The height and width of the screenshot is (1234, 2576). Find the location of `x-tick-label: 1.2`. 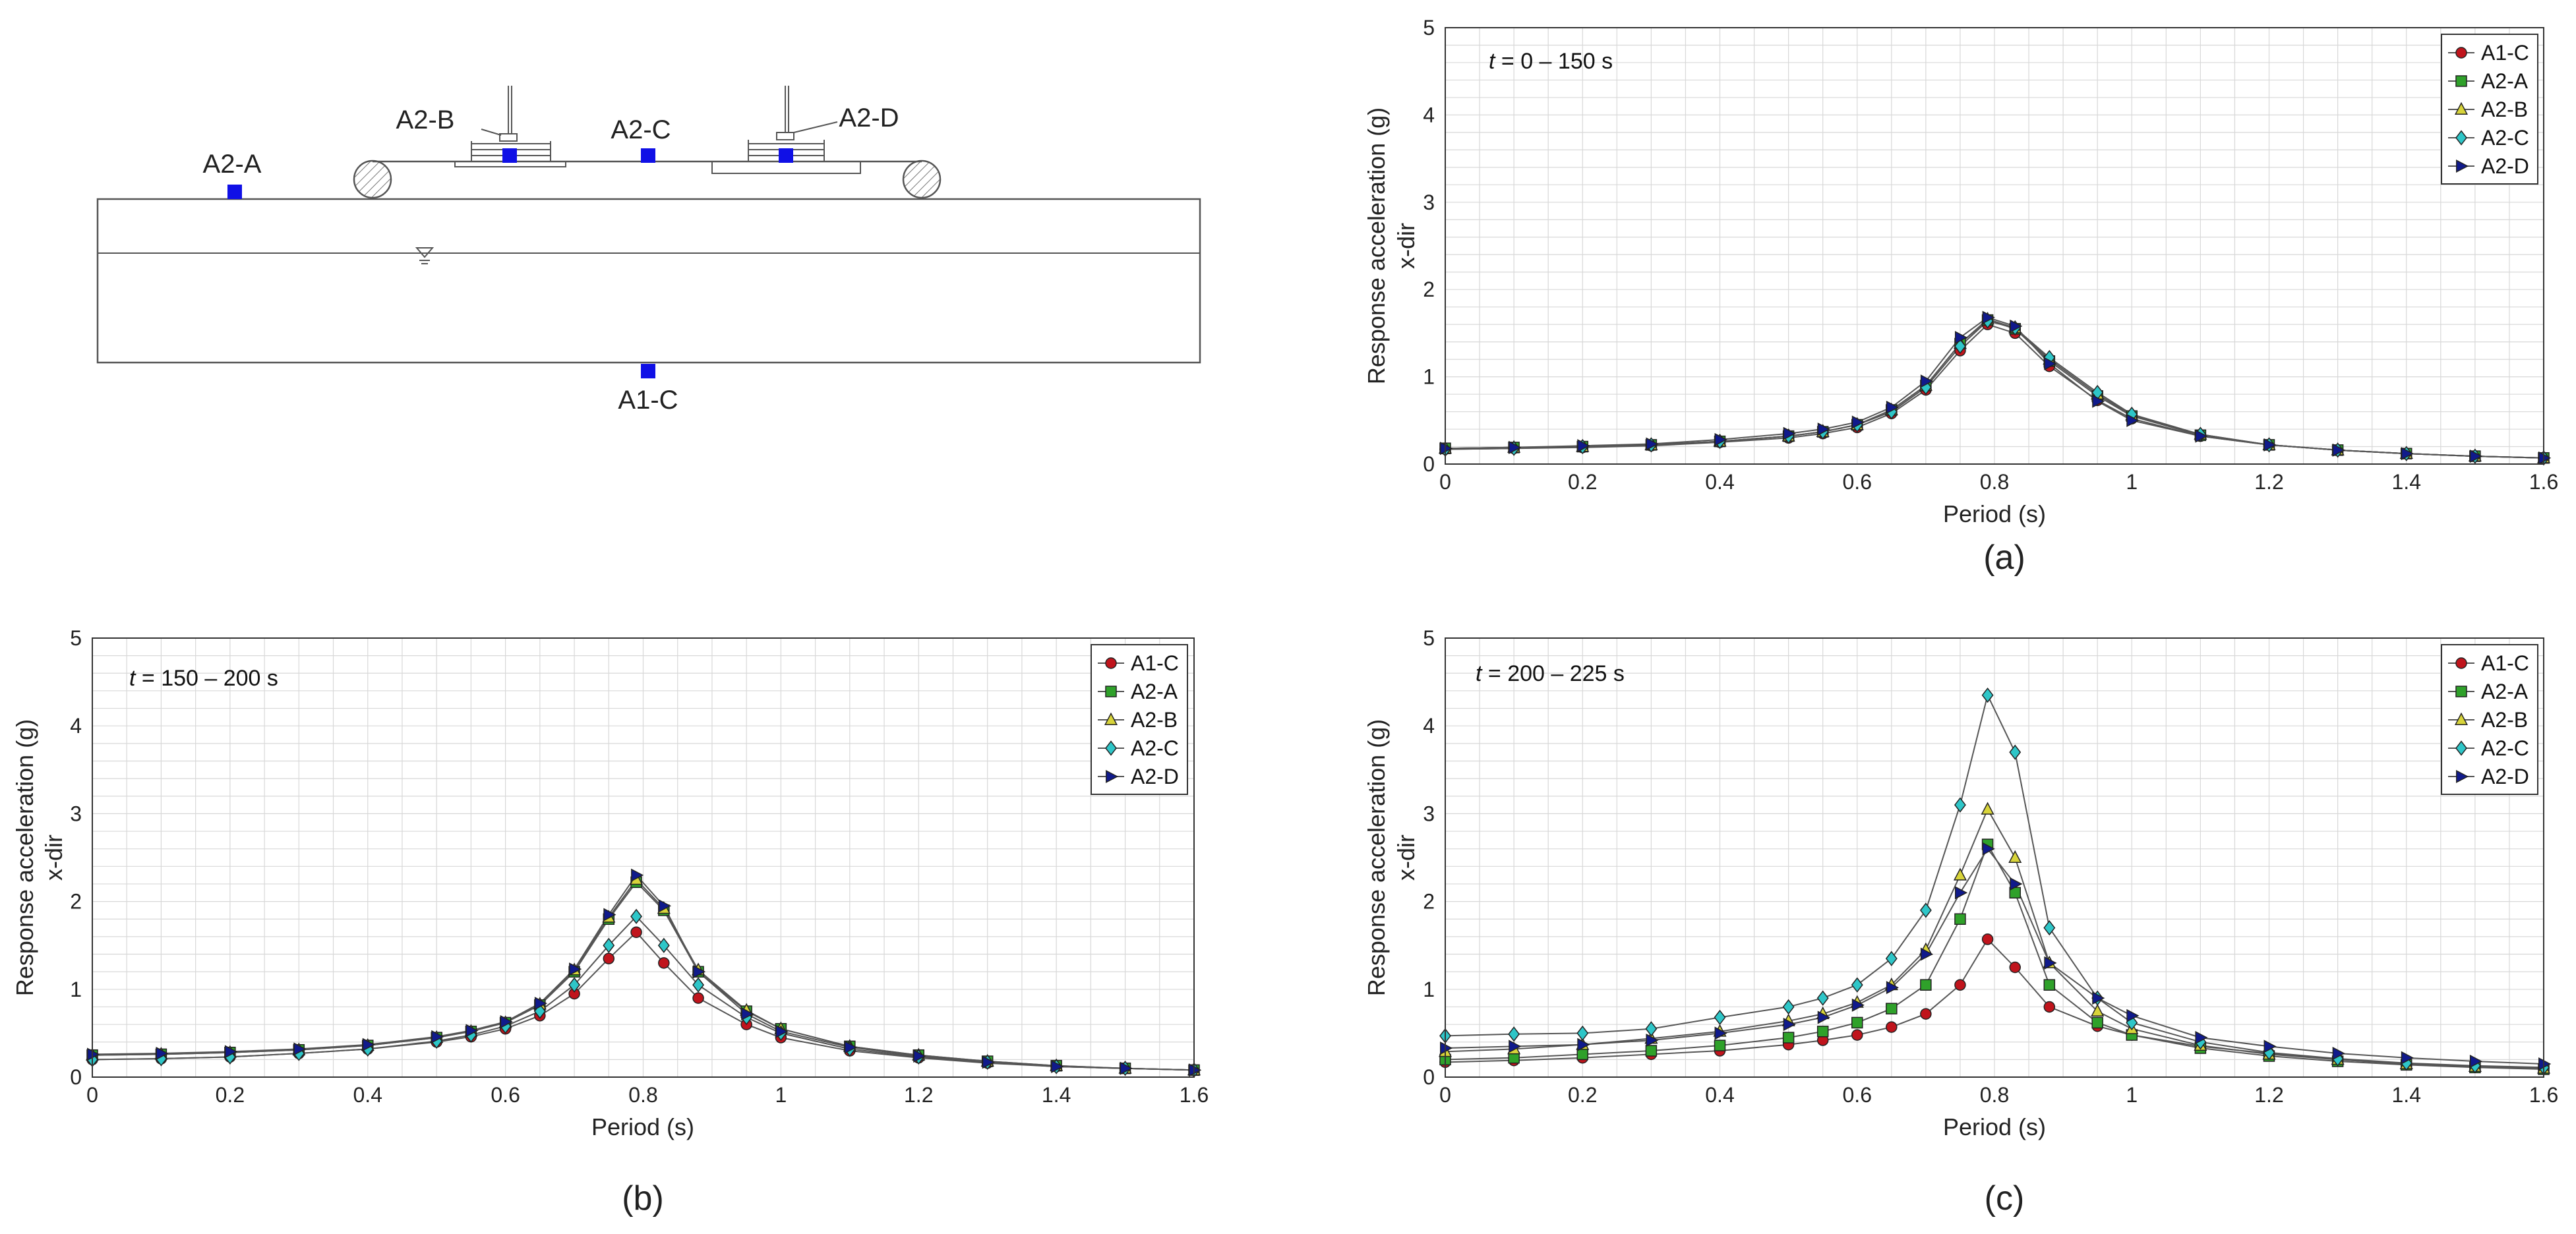

x-tick-label: 1.2 is located at coordinates (918, 1095).